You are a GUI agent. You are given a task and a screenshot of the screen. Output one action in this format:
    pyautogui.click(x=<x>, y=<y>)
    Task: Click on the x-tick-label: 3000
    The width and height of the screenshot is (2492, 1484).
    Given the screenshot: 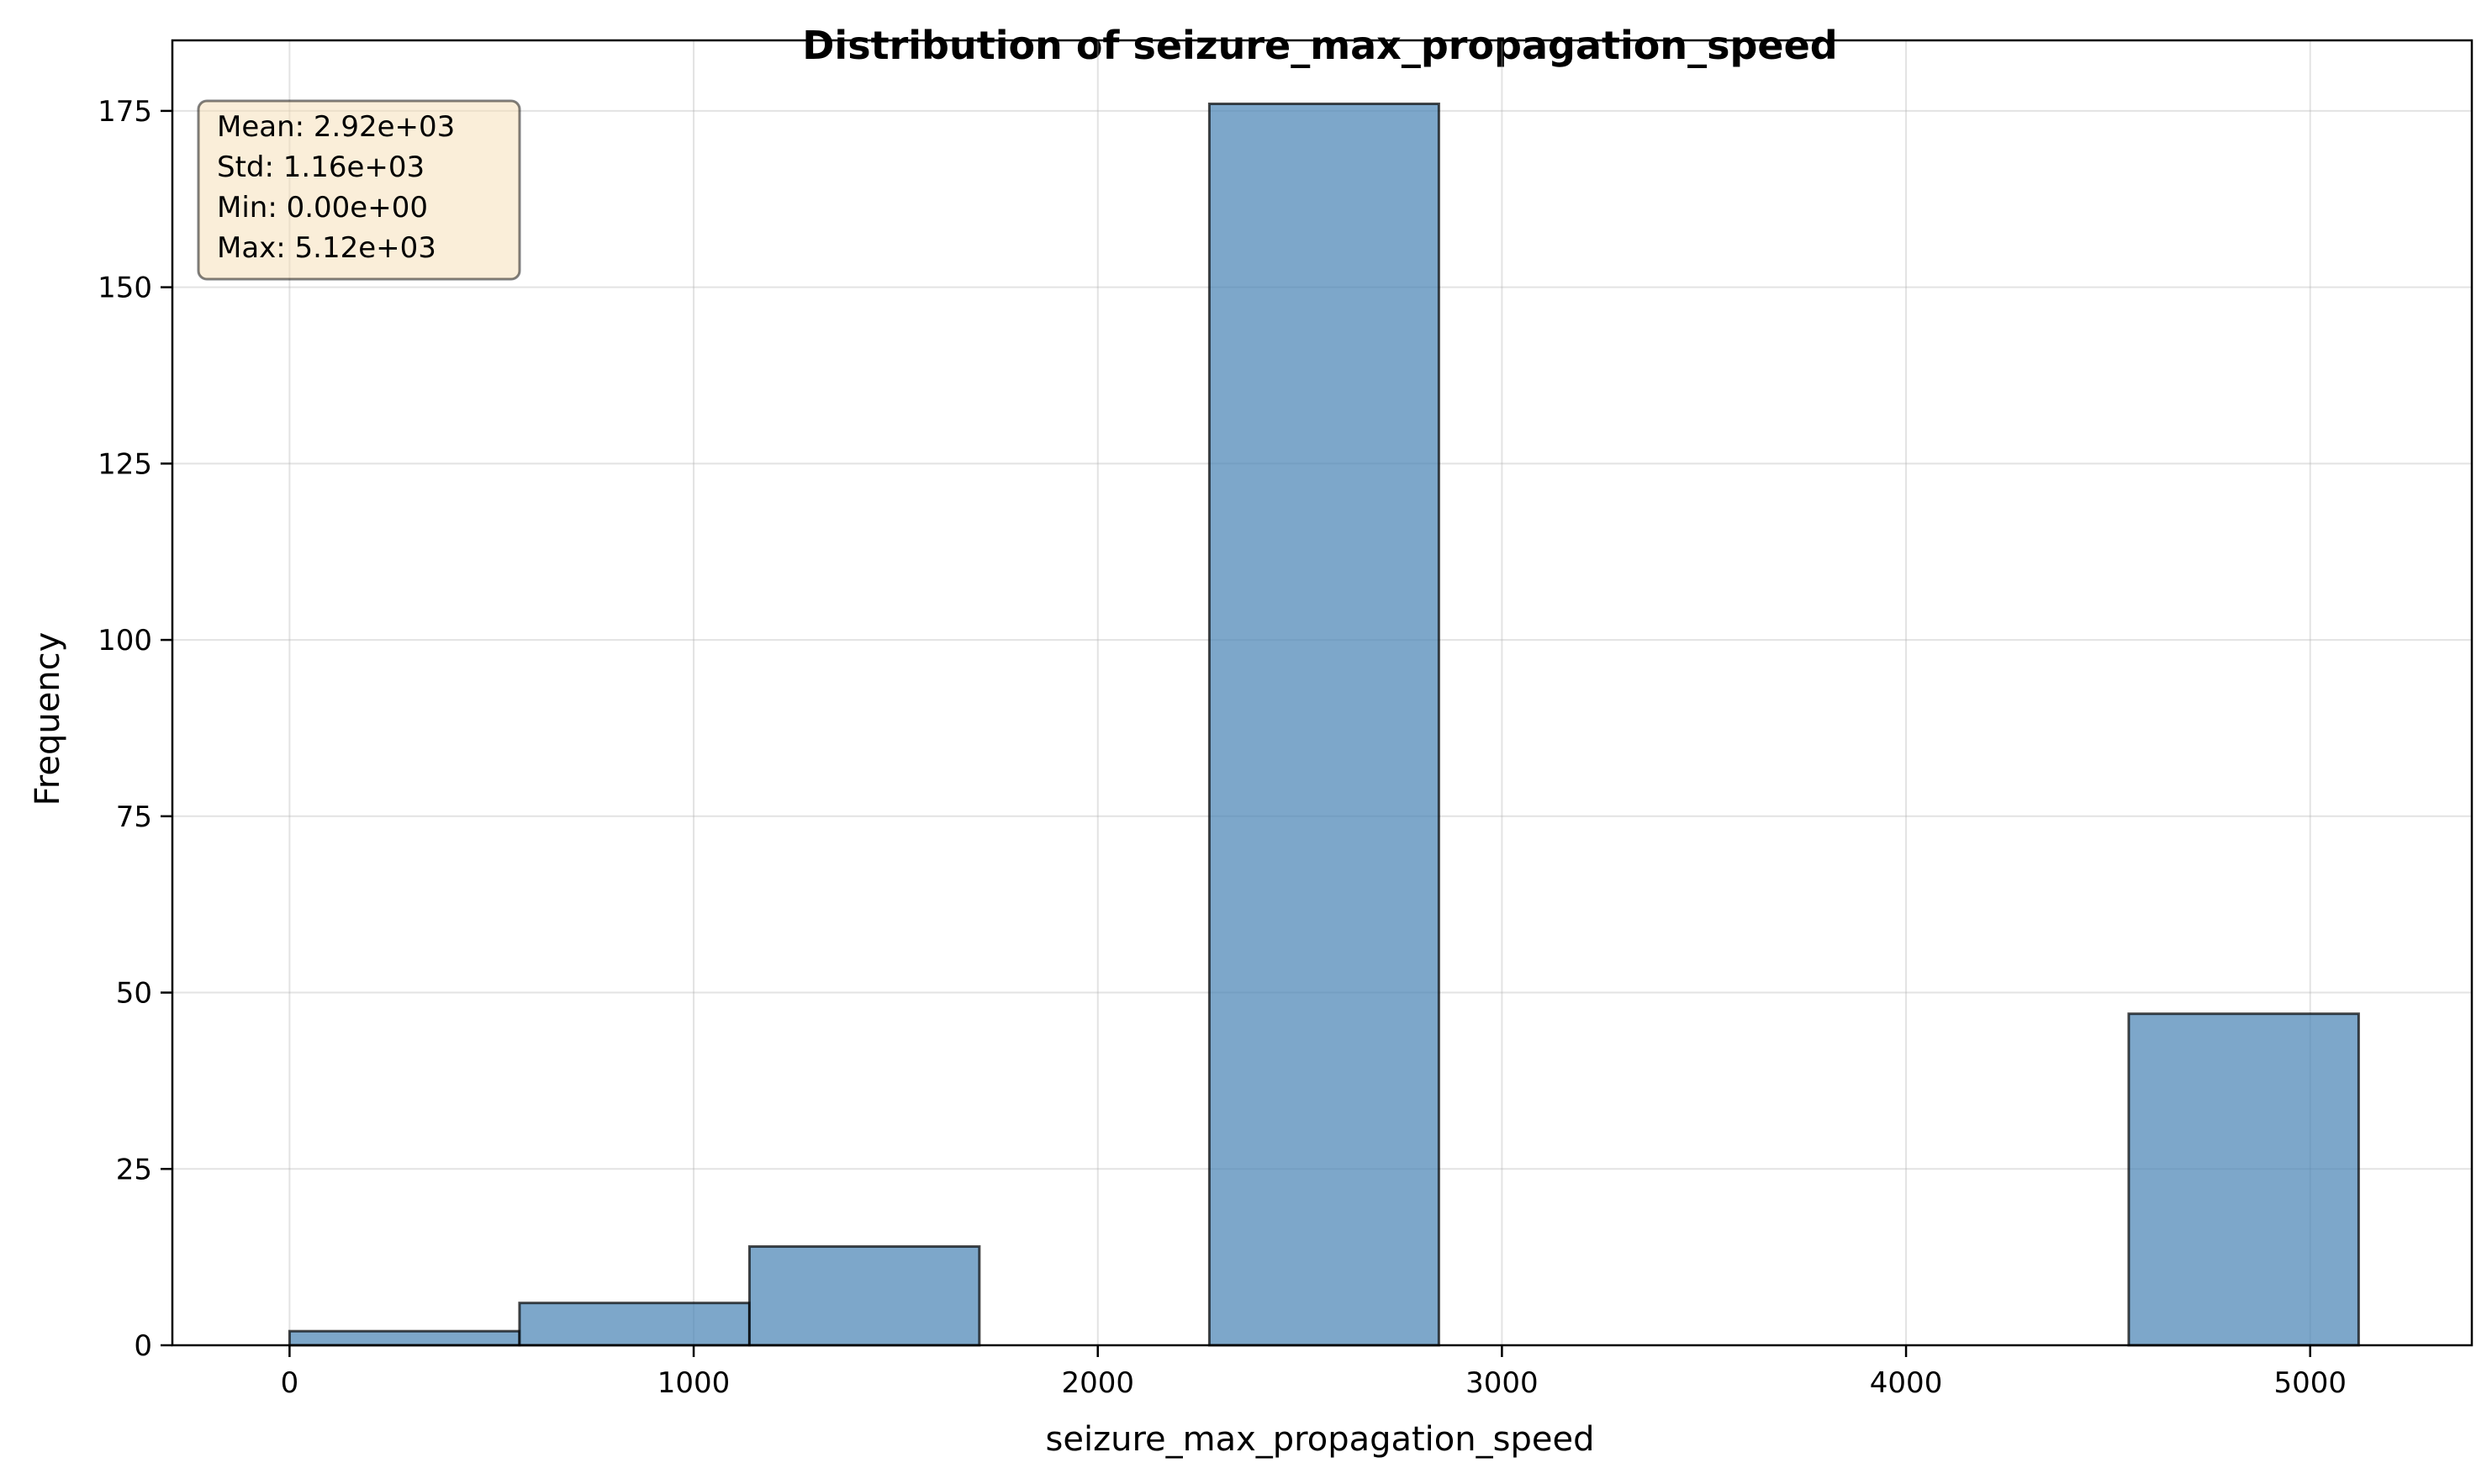 What is the action you would take?
    pyautogui.click(x=1502, y=1383)
    